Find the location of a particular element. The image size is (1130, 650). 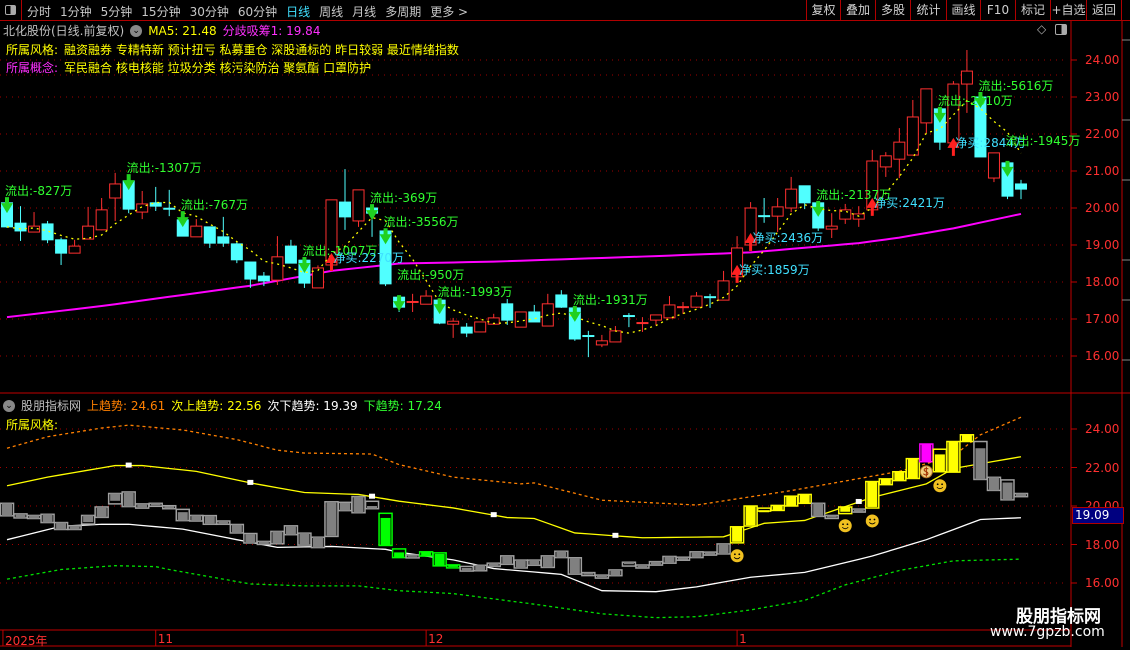

down-trend-value: 下趋势: 17.24 is located at coordinates (402, 406).